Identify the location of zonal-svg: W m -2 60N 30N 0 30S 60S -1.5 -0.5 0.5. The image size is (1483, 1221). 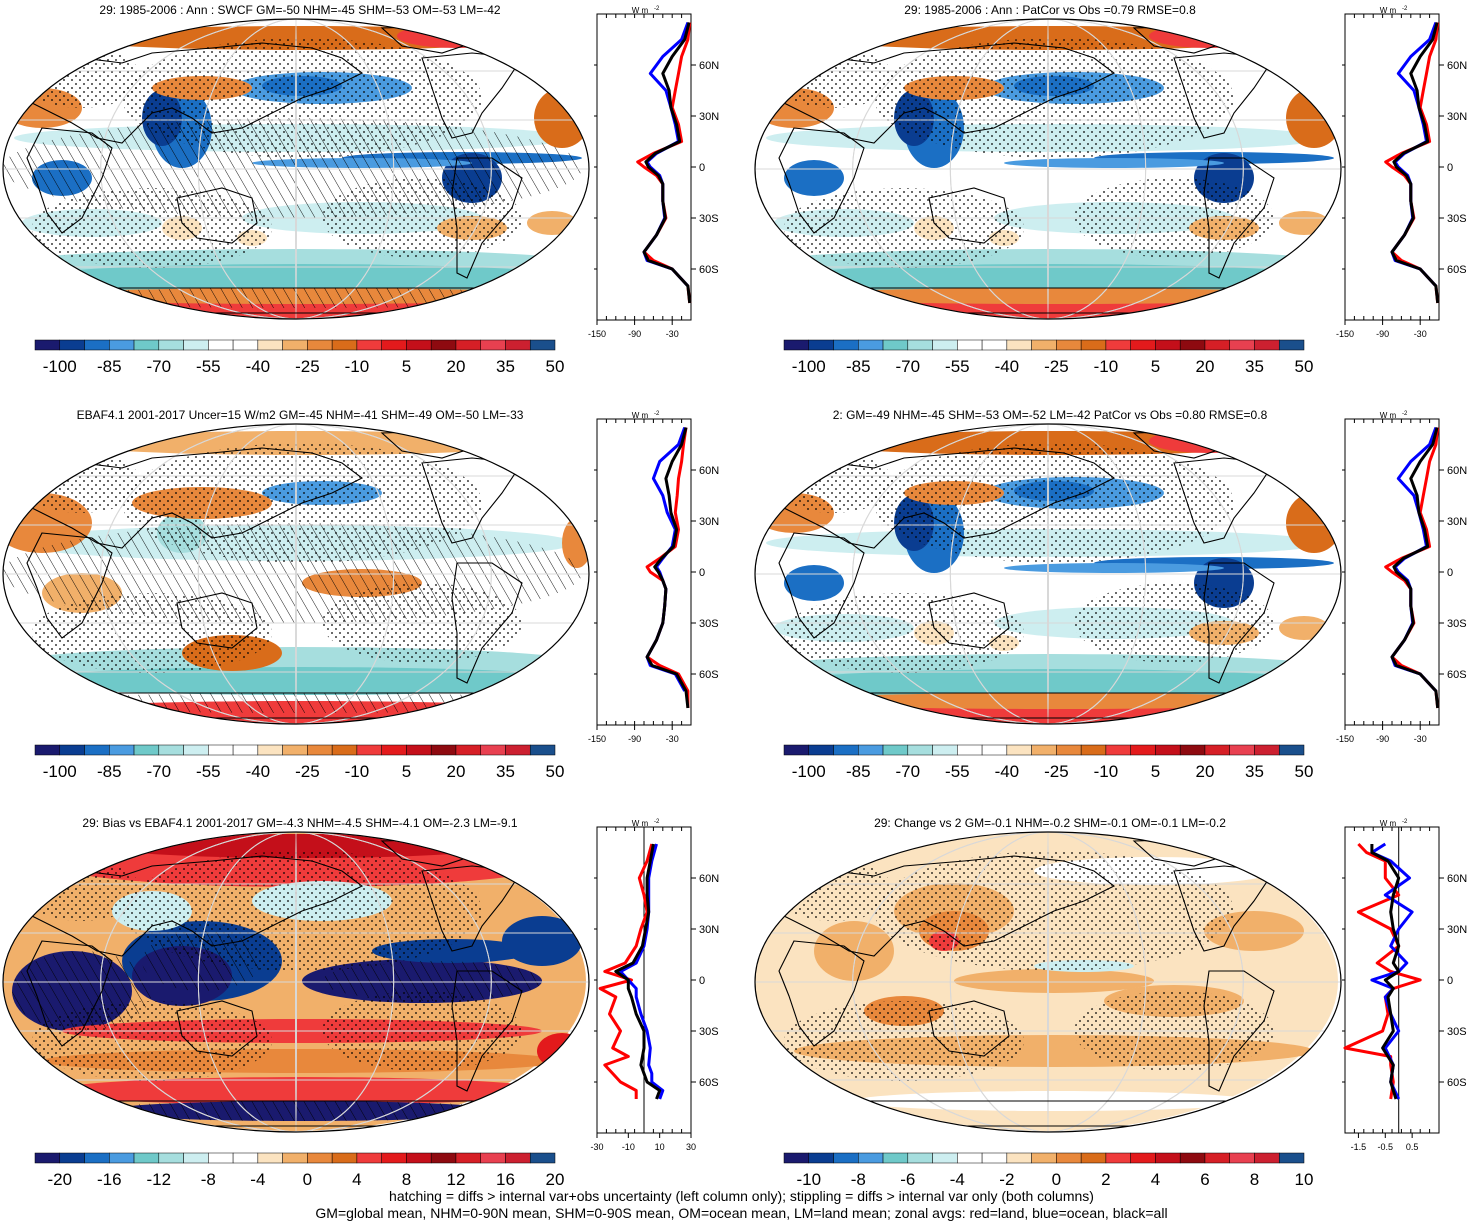
(1404, 985).